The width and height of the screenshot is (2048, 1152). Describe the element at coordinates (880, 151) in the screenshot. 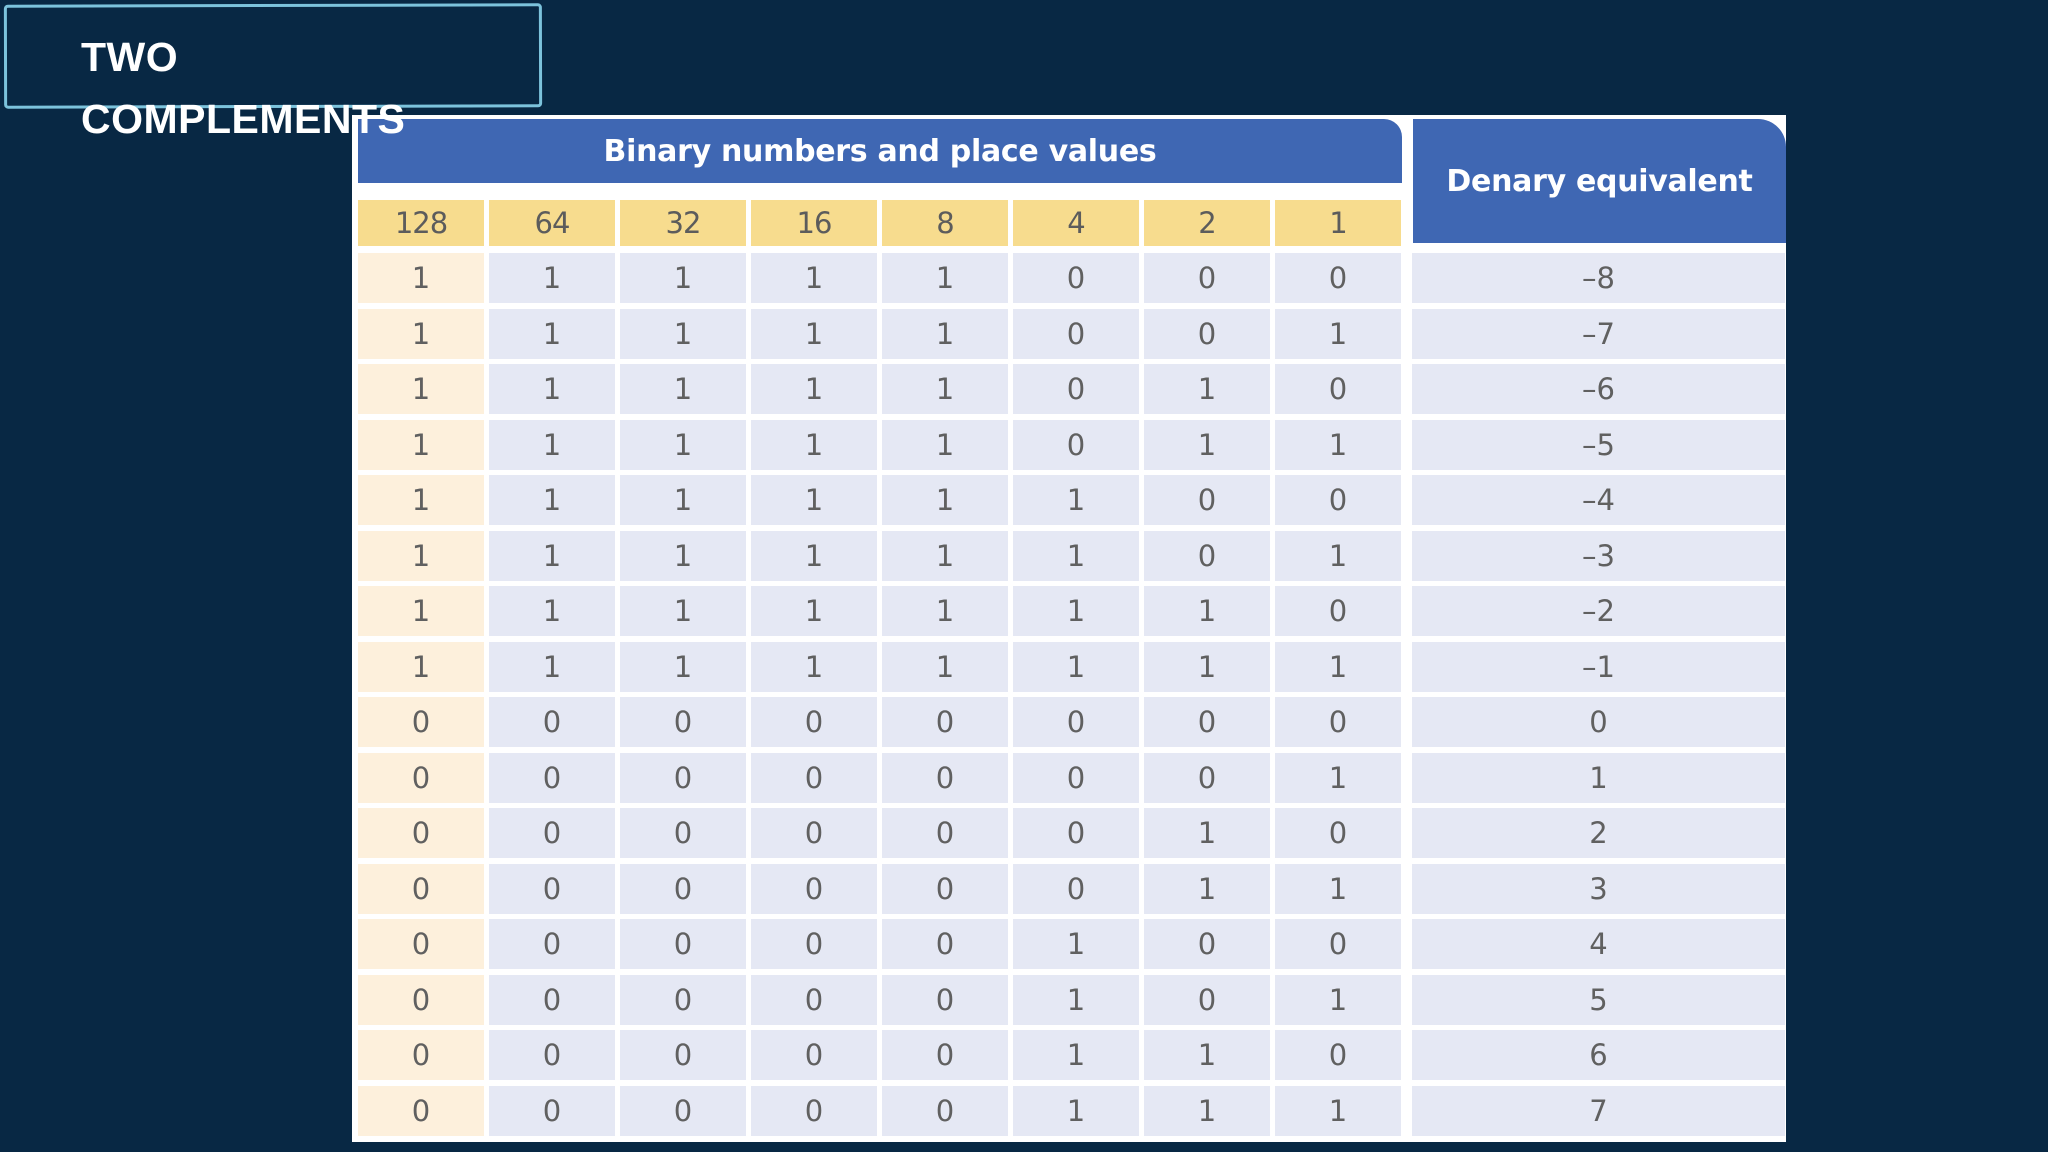

I see `binary-place-values-header: Binary numbers and place values` at that location.